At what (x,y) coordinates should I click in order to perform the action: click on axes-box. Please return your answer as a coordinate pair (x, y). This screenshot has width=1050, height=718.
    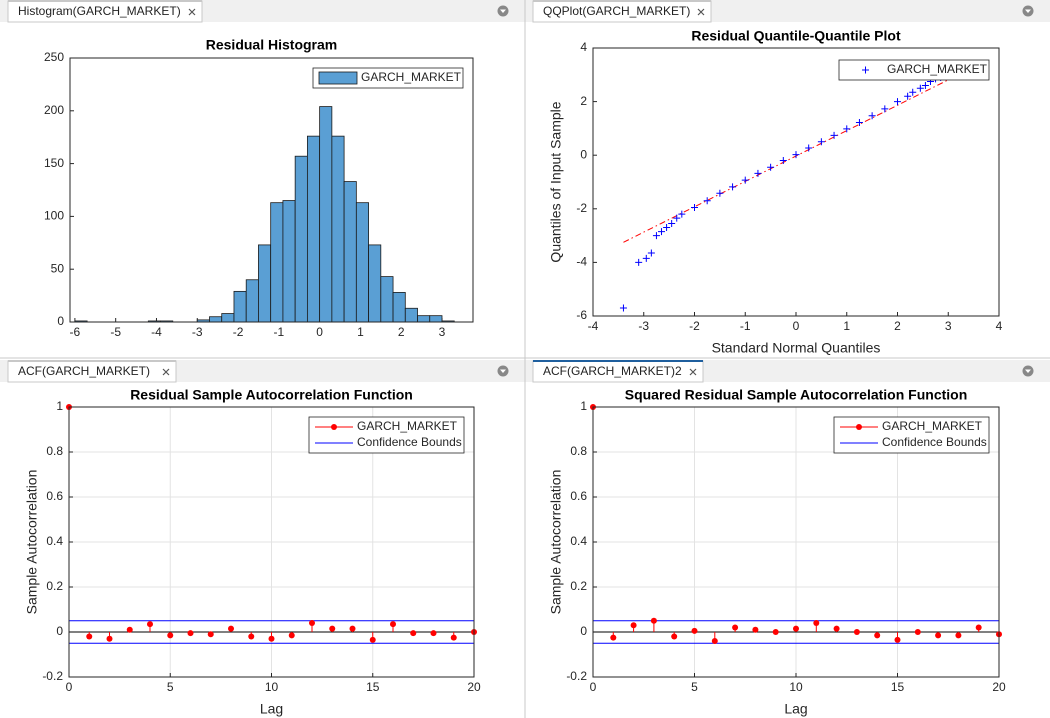
    Looking at the image, I should click on (796, 182).